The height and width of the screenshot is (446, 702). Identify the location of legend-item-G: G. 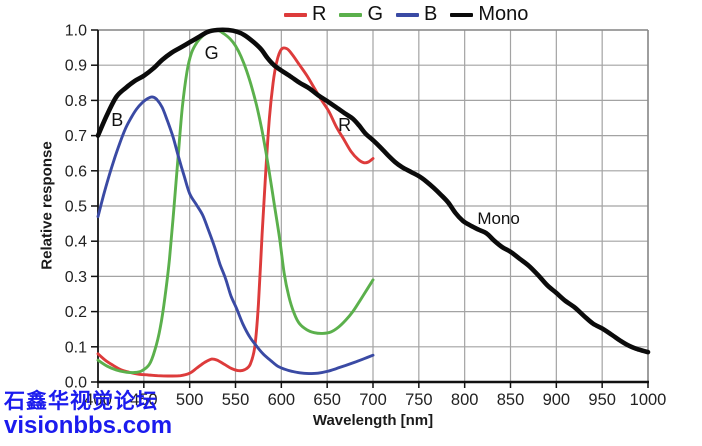
(361, 14).